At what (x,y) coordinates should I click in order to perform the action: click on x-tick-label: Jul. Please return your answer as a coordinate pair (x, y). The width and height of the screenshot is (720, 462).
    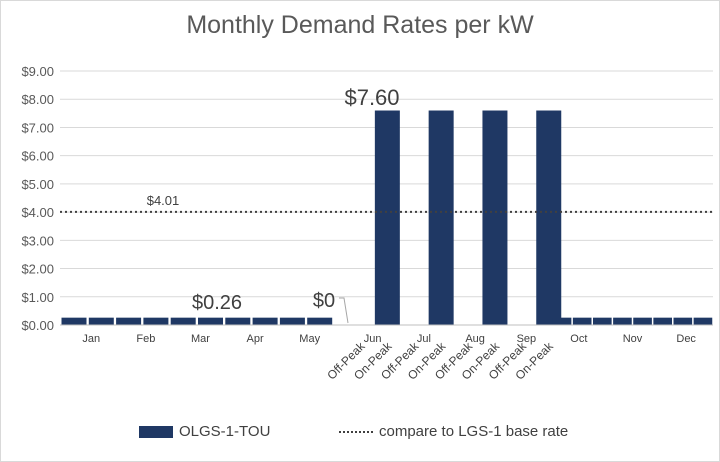
    Looking at the image, I should click on (424, 339).